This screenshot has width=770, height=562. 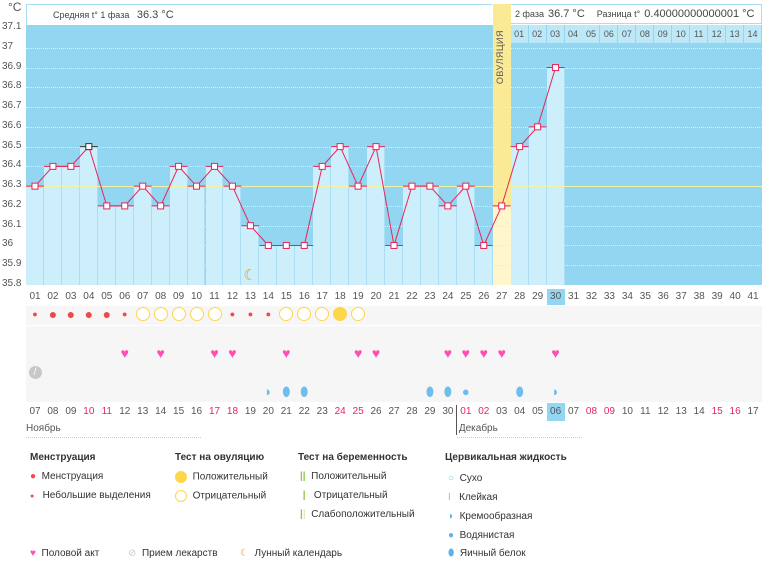 What do you see at coordinates (663, 296) in the screenshot?
I see `cycle-day-label: 36` at bounding box center [663, 296].